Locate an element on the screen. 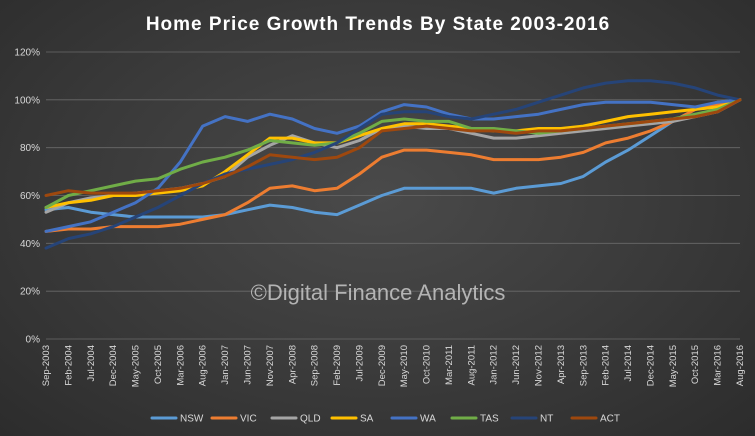 The image size is (755, 436). x-tick-label: Dec-2014 is located at coordinates (650, 365).